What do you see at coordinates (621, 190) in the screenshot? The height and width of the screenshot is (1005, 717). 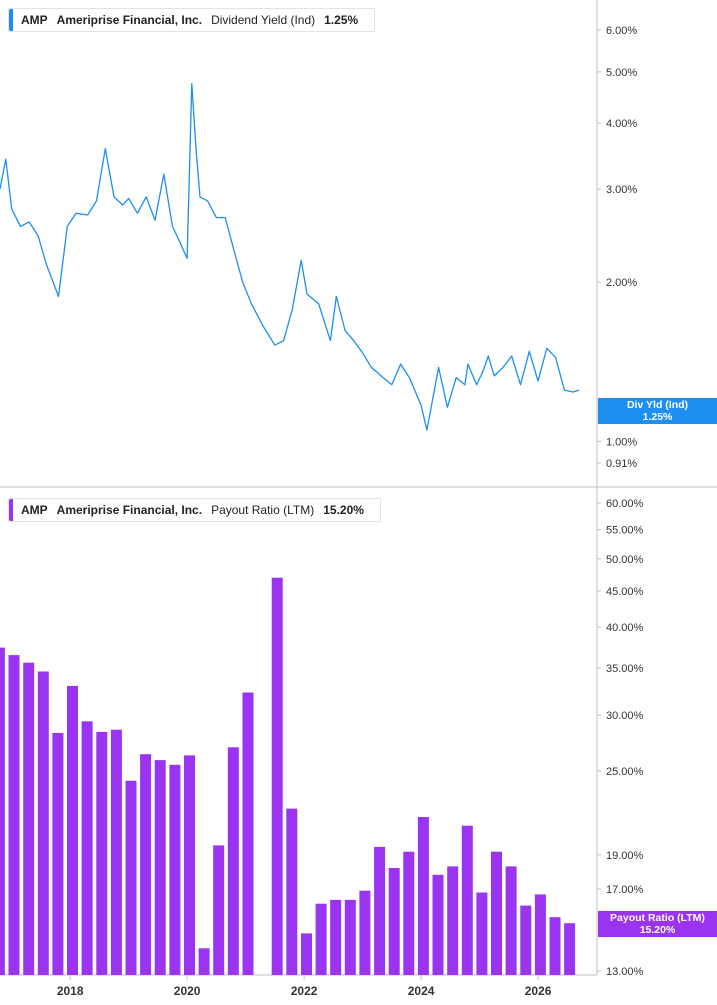 I see `y-tick-label: 3.00%` at bounding box center [621, 190].